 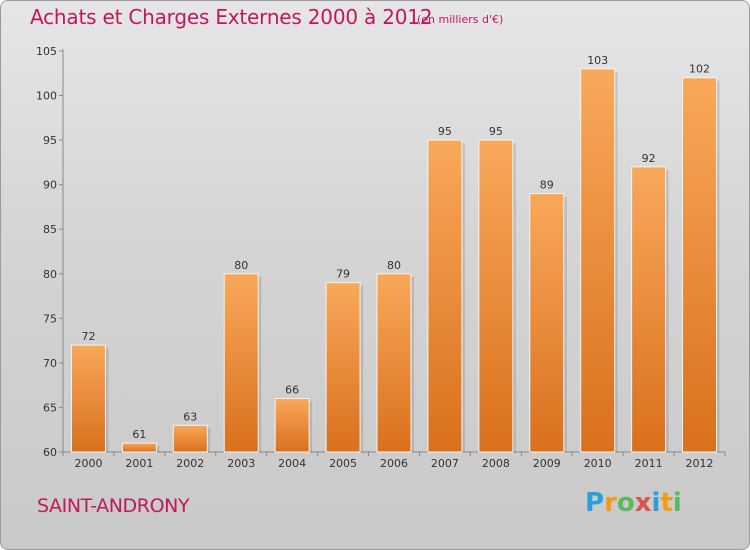 I want to click on bar-2009, so click(x=547, y=323).